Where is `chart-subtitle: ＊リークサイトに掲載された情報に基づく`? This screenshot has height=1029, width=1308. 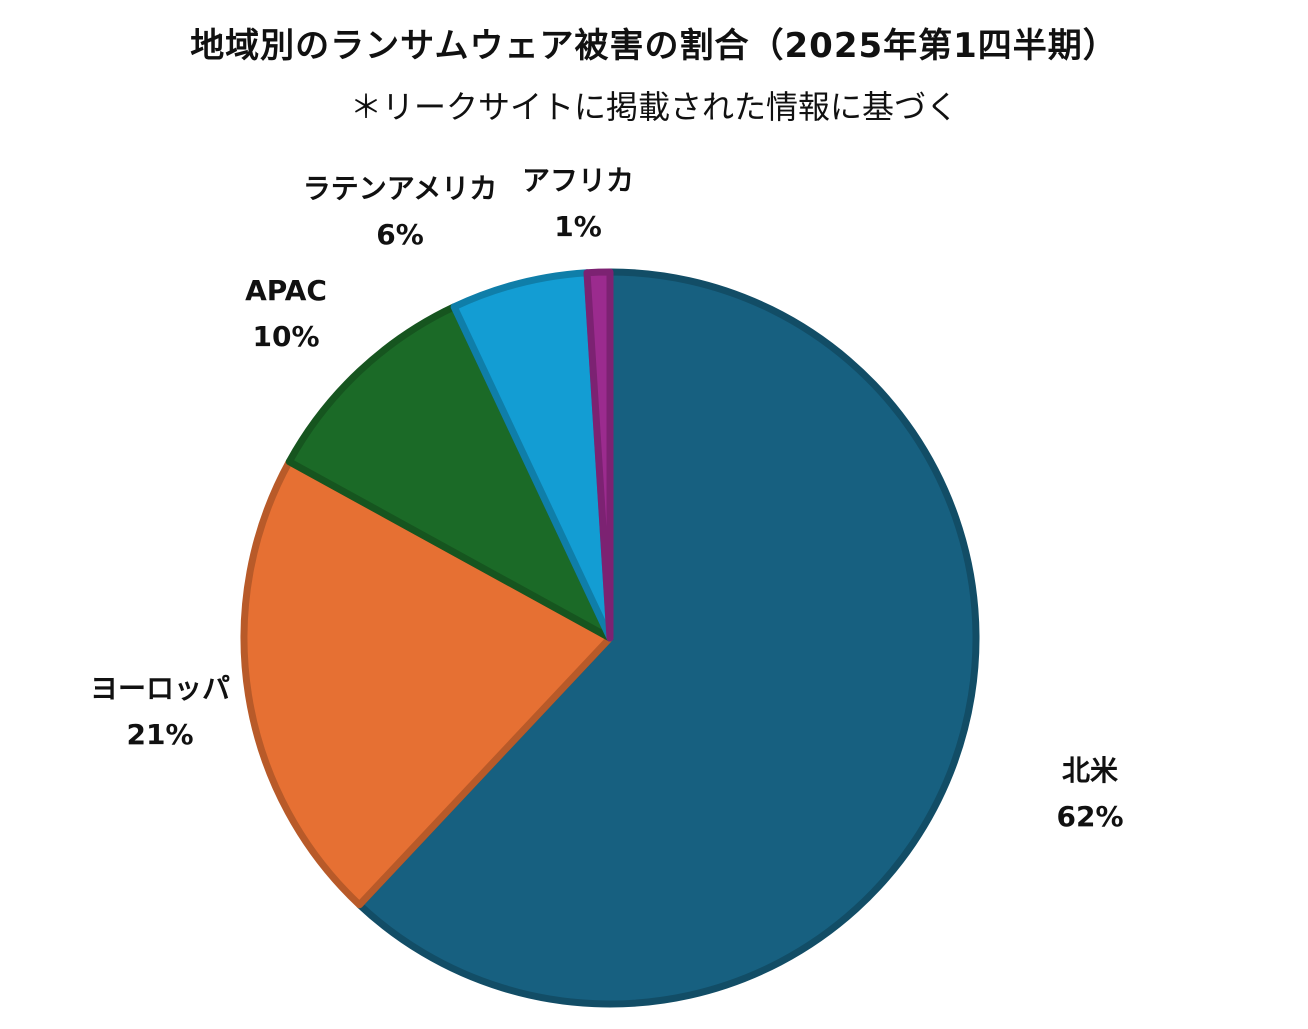 chart-subtitle: ＊リークサイトに掲載された情報に基づく is located at coordinates (653, 107).